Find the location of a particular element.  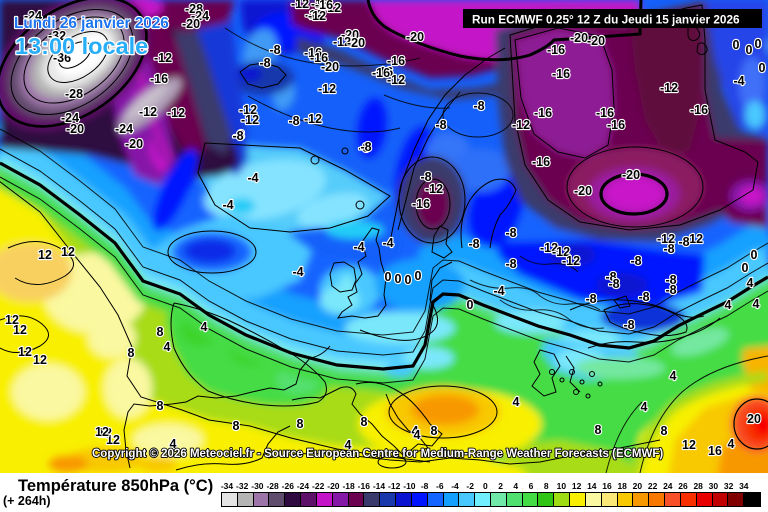

svg-text: 16 is located at coordinates (715, 451).